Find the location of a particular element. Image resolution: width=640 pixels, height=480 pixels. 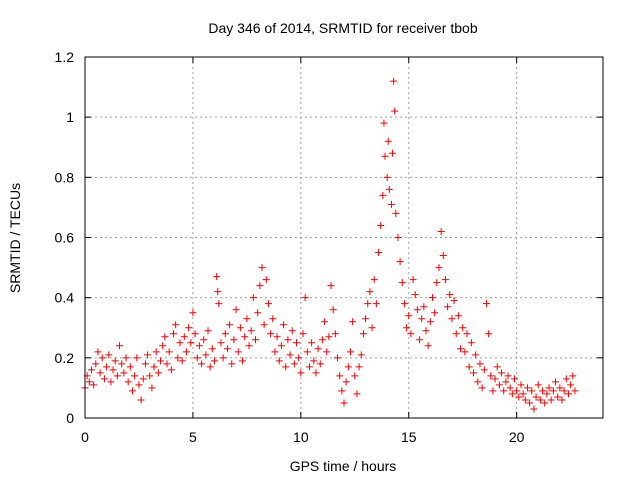

x-tick-label: 0 is located at coordinates (85, 437).